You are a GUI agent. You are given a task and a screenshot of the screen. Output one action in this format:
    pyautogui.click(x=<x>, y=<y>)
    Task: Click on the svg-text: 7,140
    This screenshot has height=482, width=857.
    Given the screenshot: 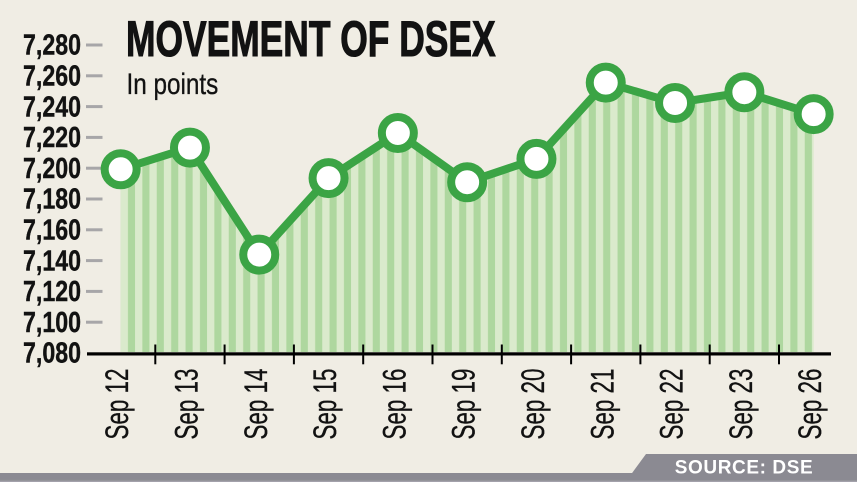 What is the action you would take?
    pyautogui.click(x=52, y=260)
    